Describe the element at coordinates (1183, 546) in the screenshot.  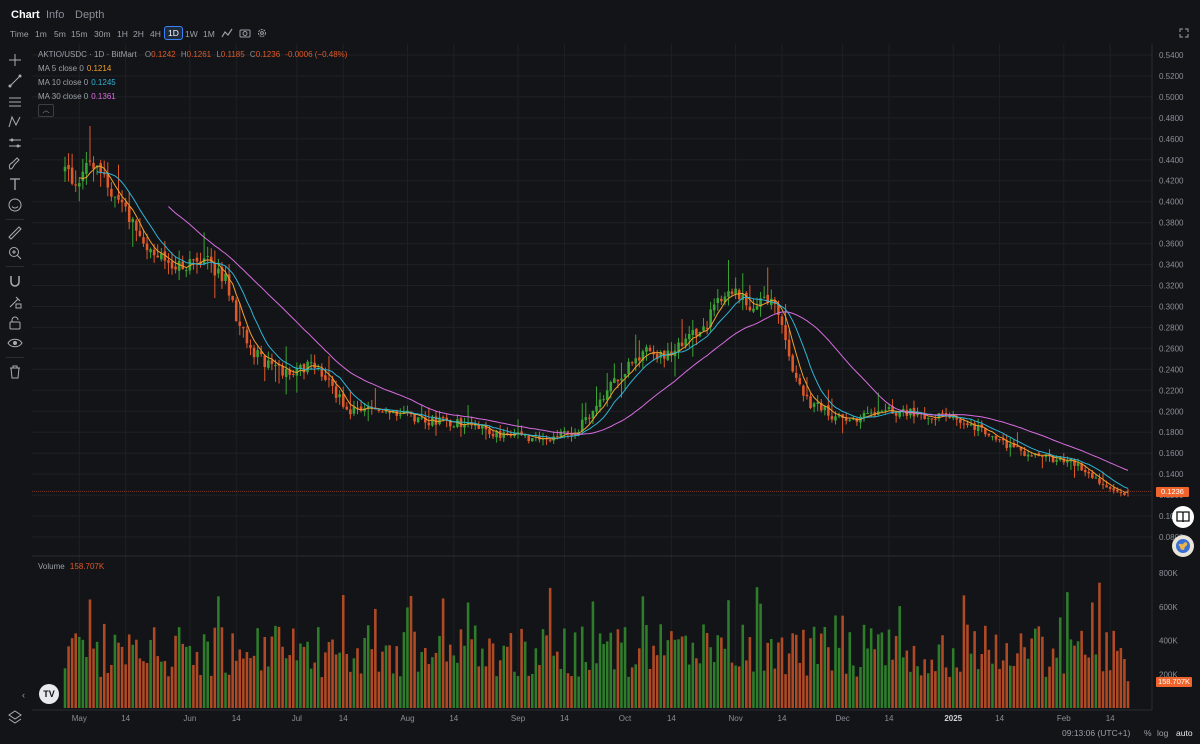
I see `globe-button` at that location.